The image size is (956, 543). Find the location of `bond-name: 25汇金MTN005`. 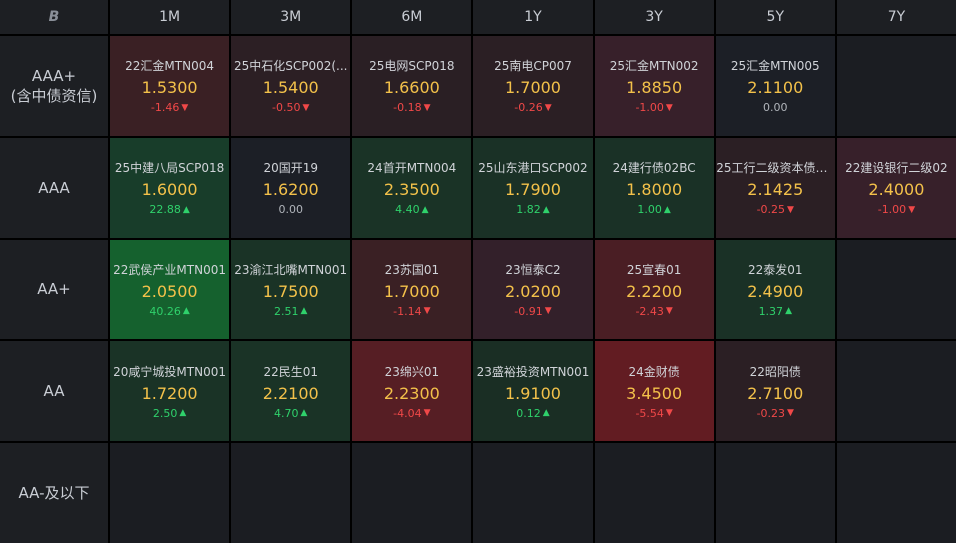

bond-name: 25汇金MTN005 is located at coordinates (775, 66).